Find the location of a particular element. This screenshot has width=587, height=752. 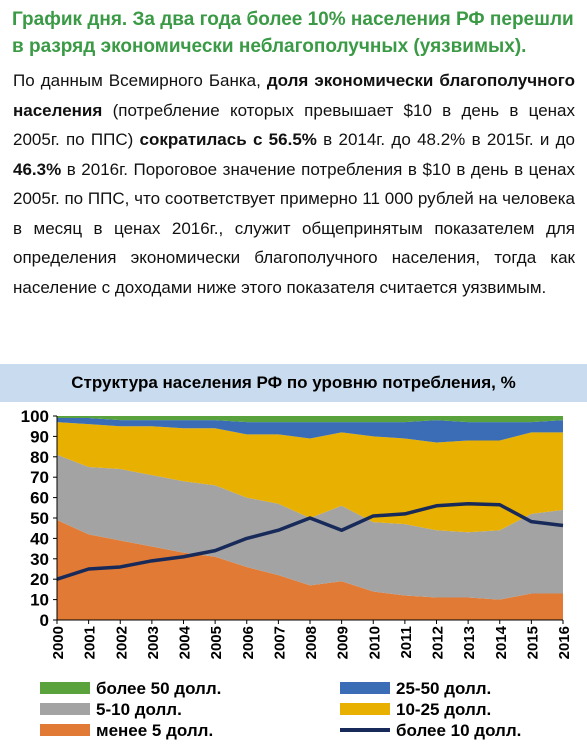

y-tick-label: 60 is located at coordinates (39, 498).